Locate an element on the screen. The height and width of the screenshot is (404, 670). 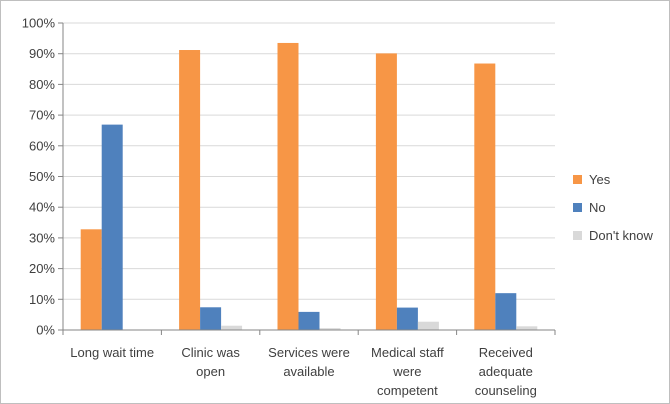
category-label: Clinic was open is located at coordinates (210, 362).